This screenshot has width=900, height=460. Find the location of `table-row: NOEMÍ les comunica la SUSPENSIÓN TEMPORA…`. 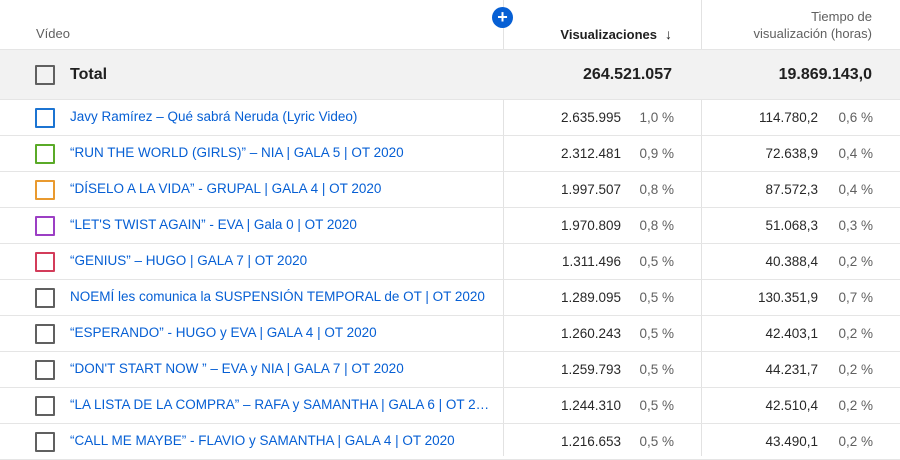

table-row: NOEMÍ les comunica la SUSPENSIÓN TEMPORA… is located at coordinates (450, 298).